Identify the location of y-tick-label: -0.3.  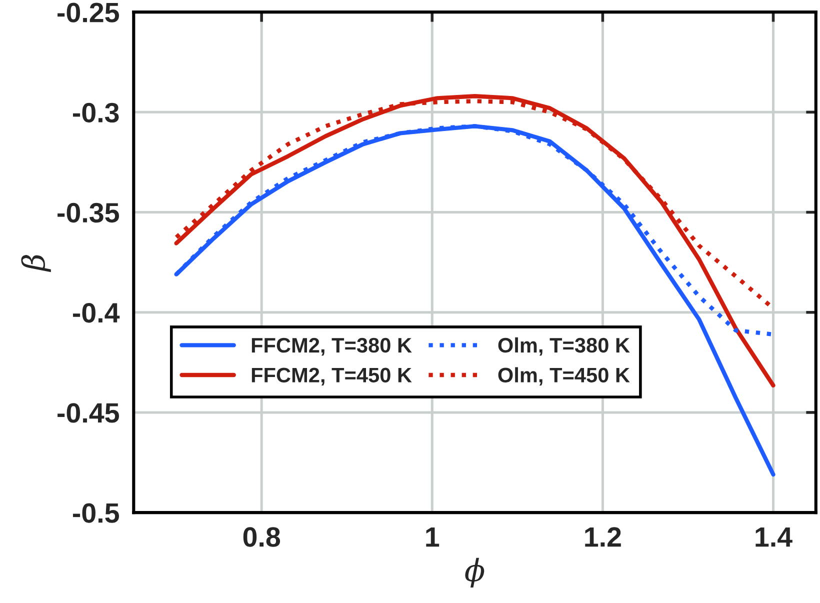
(95, 112).